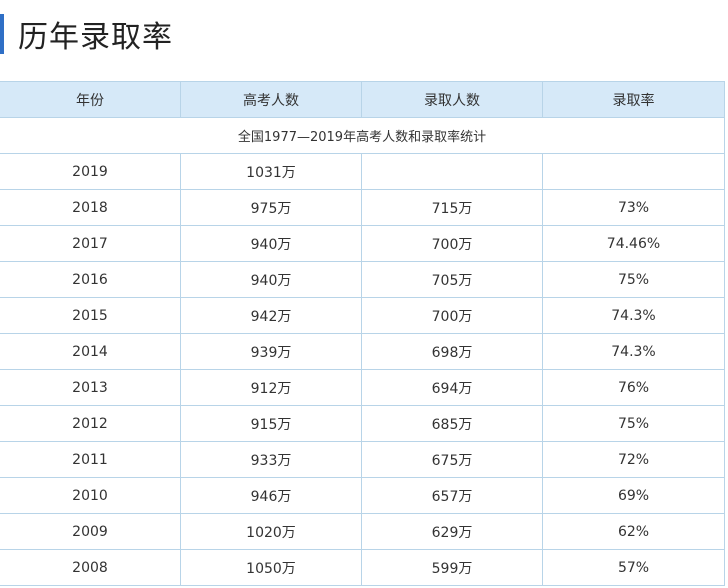  I want to click on table-row: 2013 912万 694万 76%, so click(362, 387).